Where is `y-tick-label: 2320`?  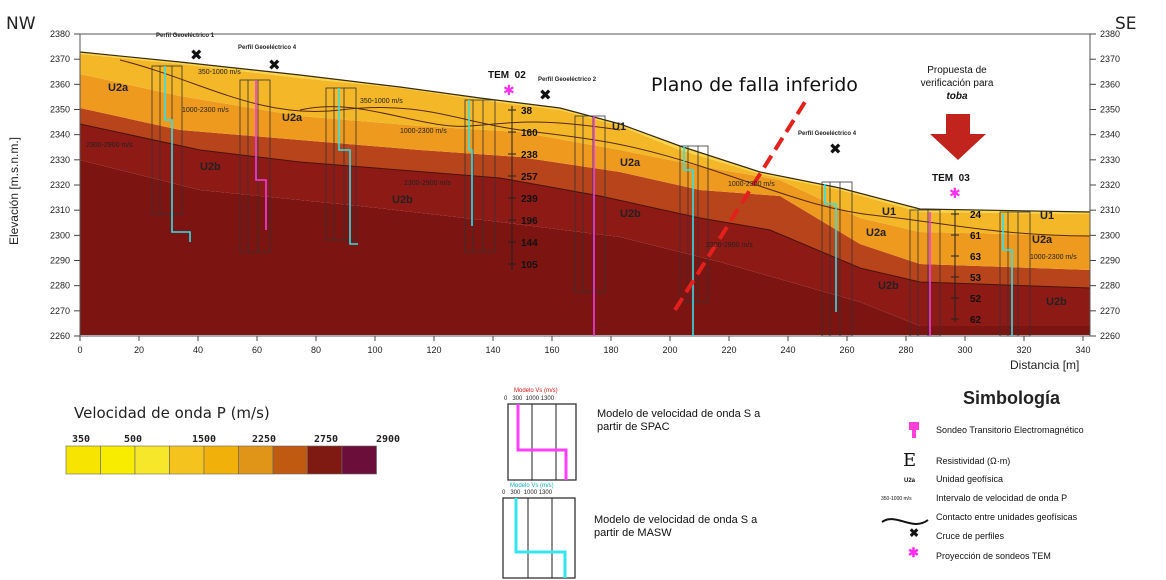 y-tick-label: 2320 is located at coordinates (1110, 185).